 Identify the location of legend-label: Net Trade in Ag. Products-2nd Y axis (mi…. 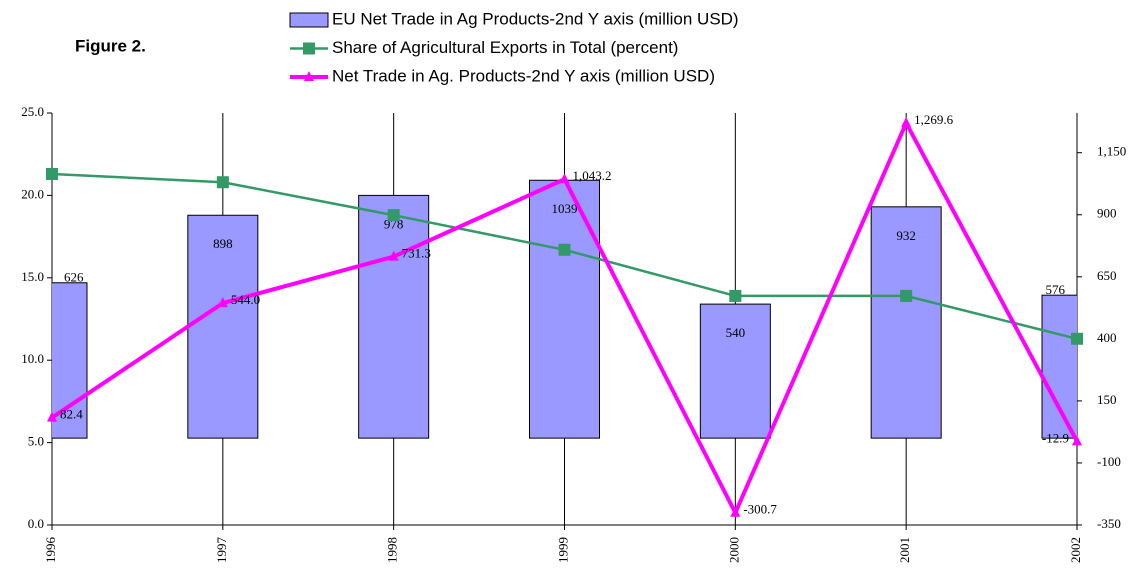
(523, 75).